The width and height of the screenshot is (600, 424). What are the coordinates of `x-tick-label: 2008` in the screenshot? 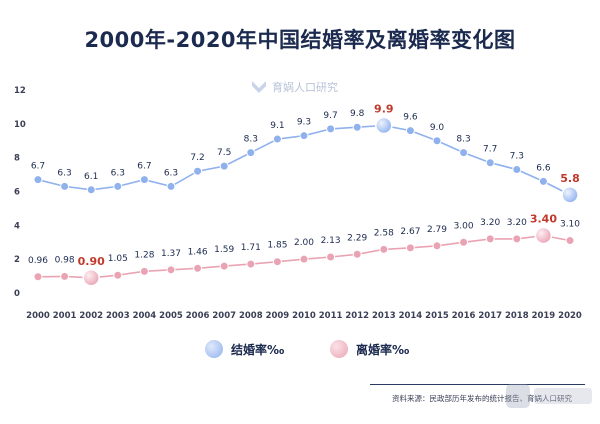 It's located at (251, 316).